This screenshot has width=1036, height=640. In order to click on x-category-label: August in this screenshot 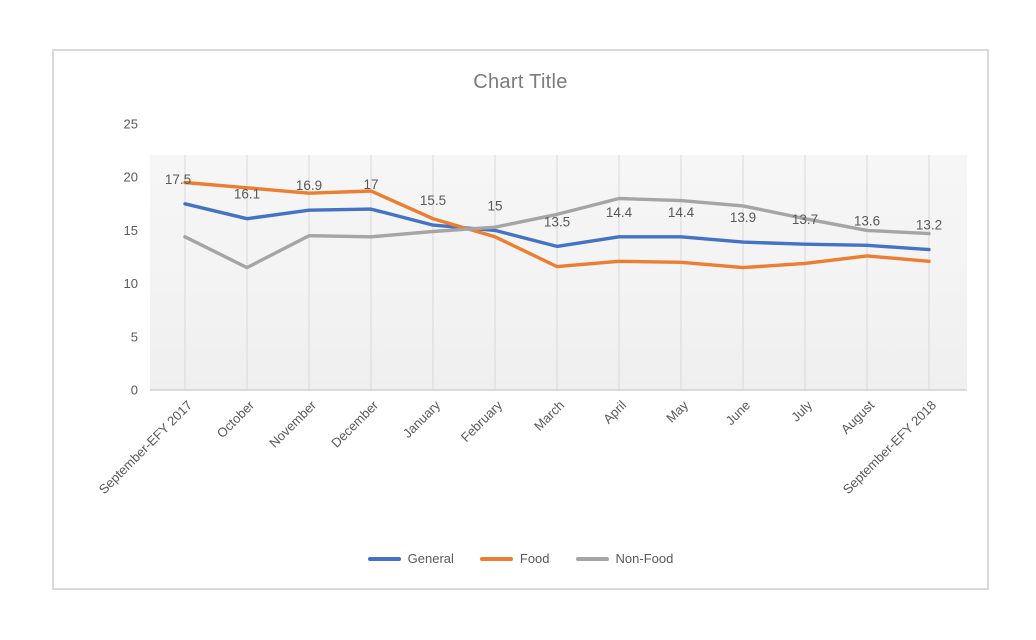, I will do `click(857, 416)`.